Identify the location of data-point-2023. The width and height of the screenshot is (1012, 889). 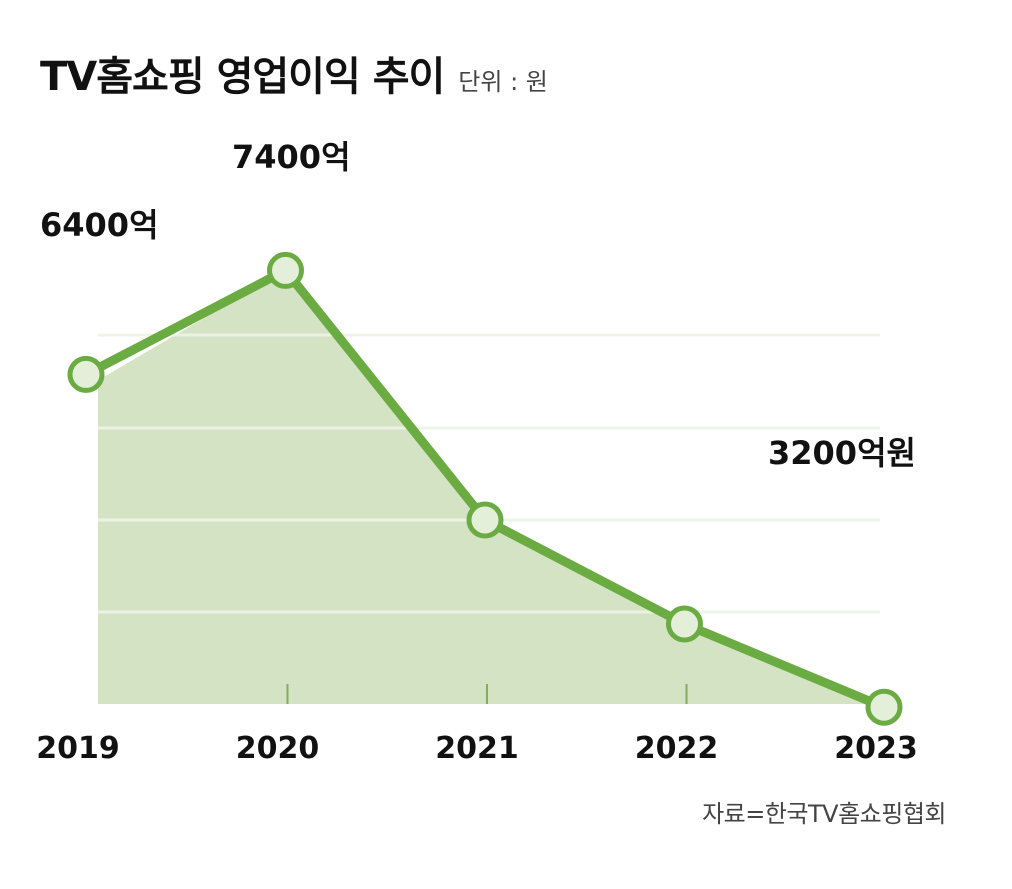
(884, 707).